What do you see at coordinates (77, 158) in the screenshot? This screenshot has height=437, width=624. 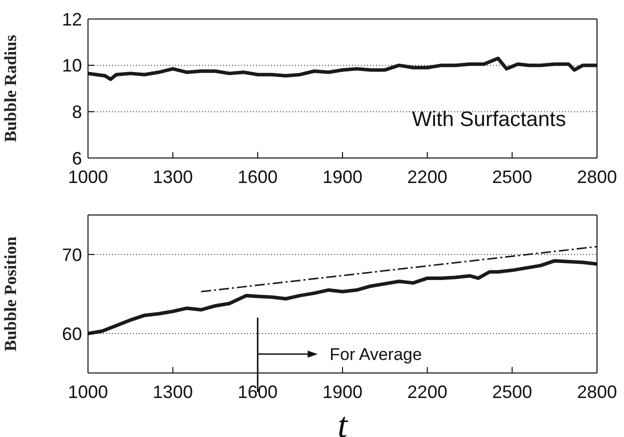 I see `y-tick-label: 6` at bounding box center [77, 158].